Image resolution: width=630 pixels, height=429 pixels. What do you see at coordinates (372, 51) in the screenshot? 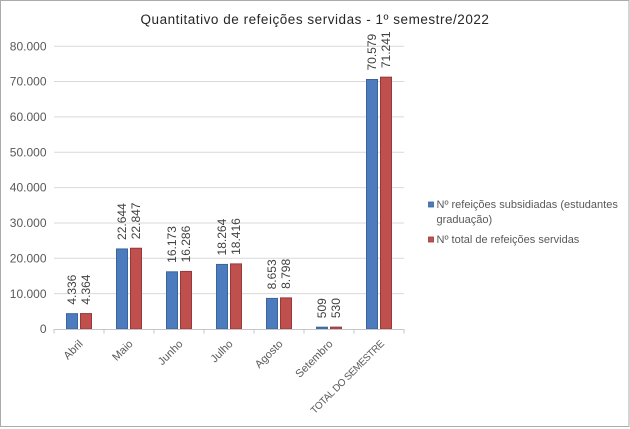
I see `svg-text: 70.579` at bounding box center [372, 51].